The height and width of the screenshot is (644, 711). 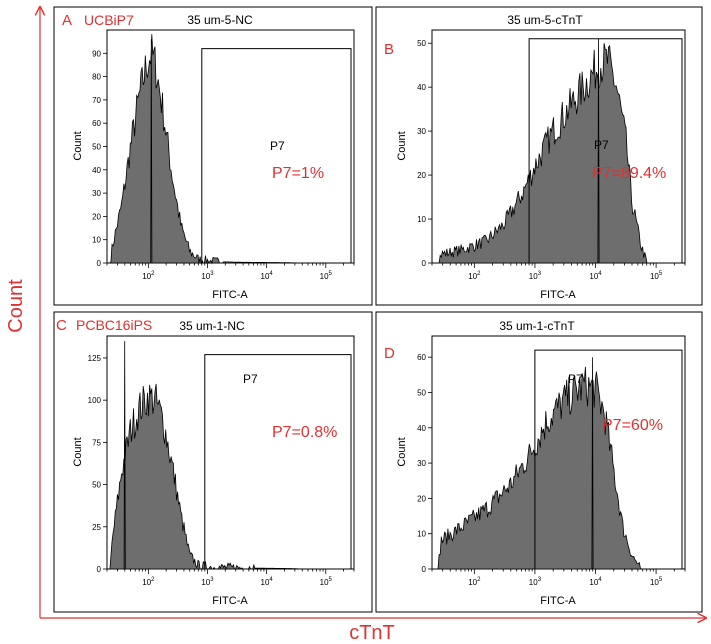 What do you see at coordinates (109, 20) in the screenshot?
I see `cell-line-label: UCBiP7` at bounding box center [109, 20].